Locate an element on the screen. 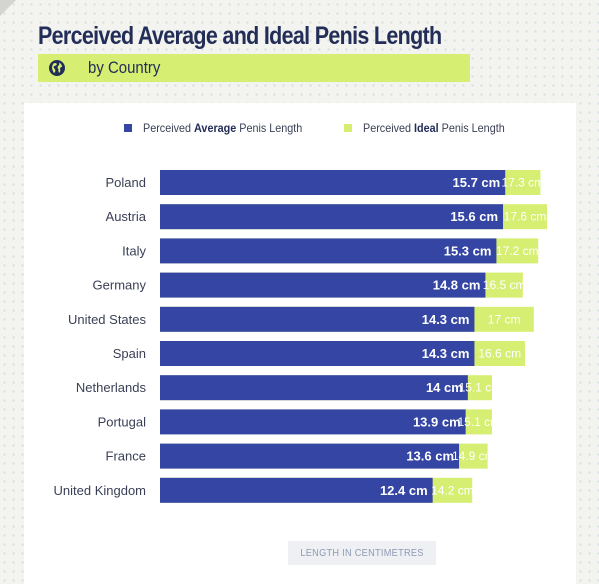 This screenshot has height=584, width=599. x-axis-label: LENGTH IN CENTIMETRES is located at coordinates (362, 553).